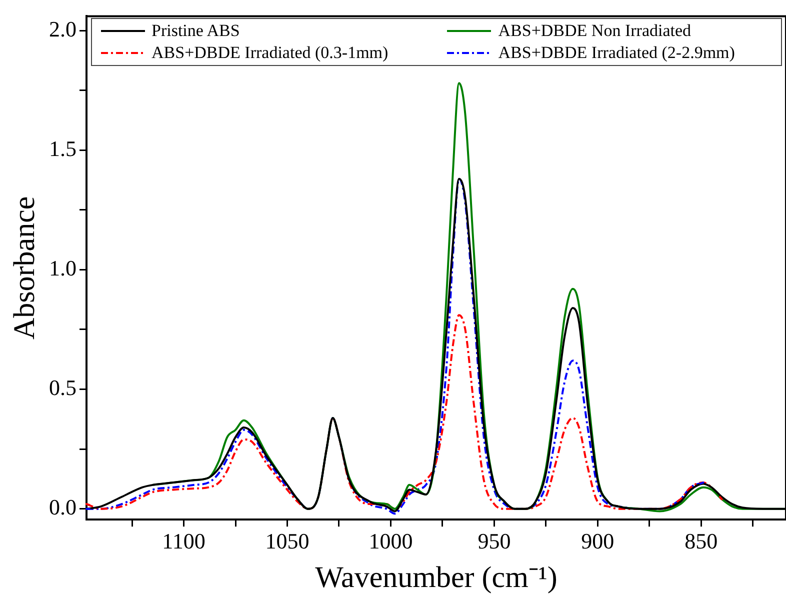 The width and height of the screenshot is (786, 599). I want to click on y-tick-label: 1.0, so click(62, 267).